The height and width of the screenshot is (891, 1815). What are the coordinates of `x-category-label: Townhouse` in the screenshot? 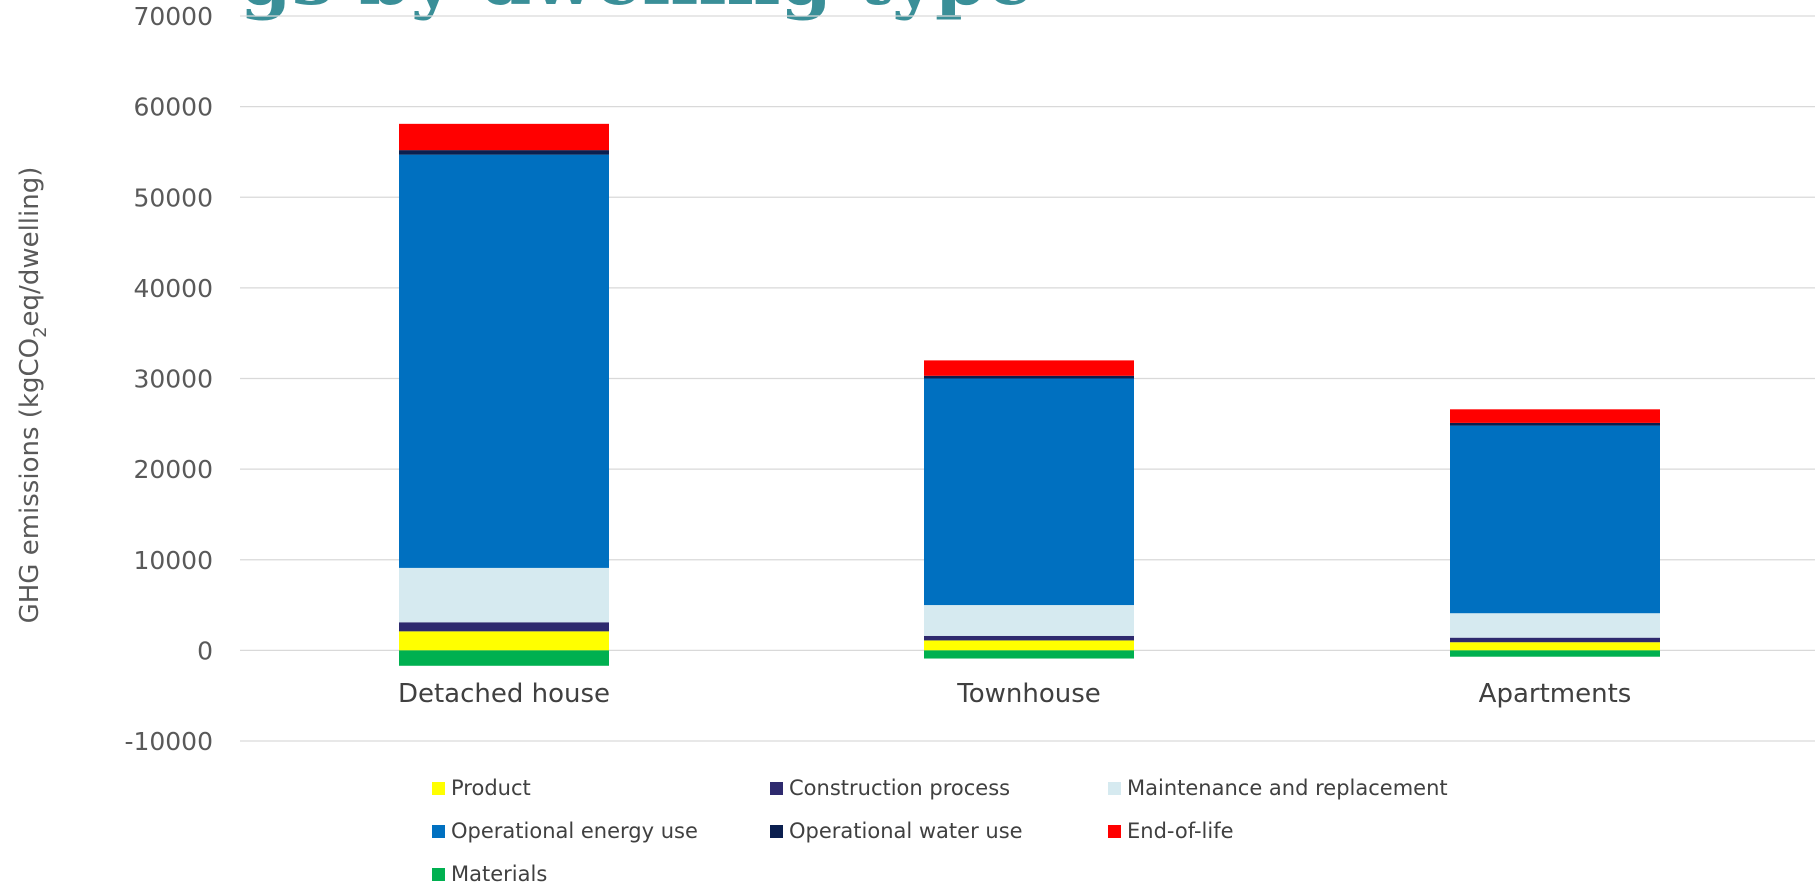 It's located at (1028, 694).